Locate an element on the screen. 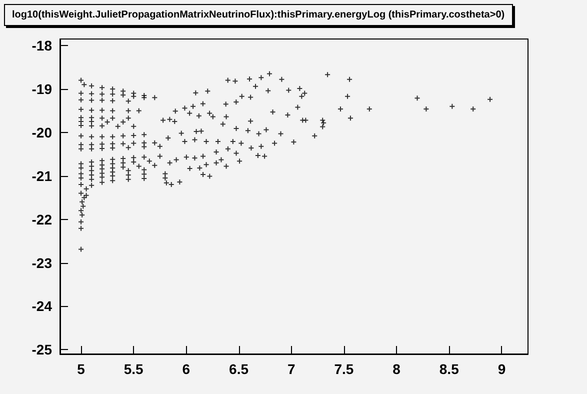 Image resolution: width=587 pixels, height=394 pixels. x-tick-label: 7.5 is located at coordinates (344, 369).